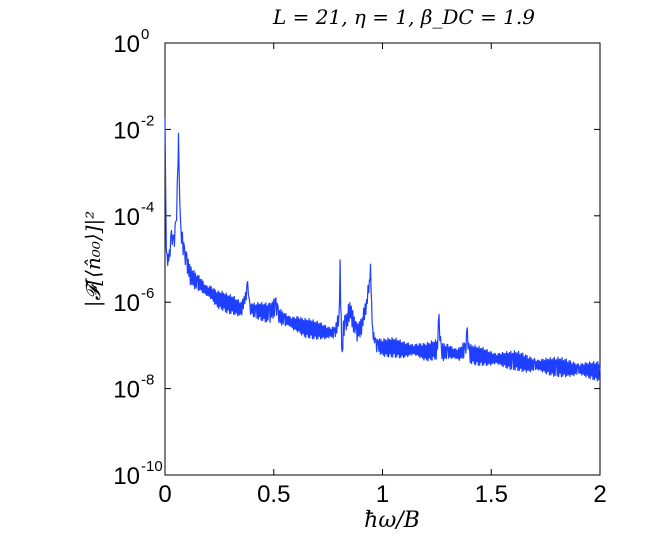  What do you see at coordinates (599, 494) in the screenshot?
I see `x-tick-label: 2` at bounding box center [599, 494].